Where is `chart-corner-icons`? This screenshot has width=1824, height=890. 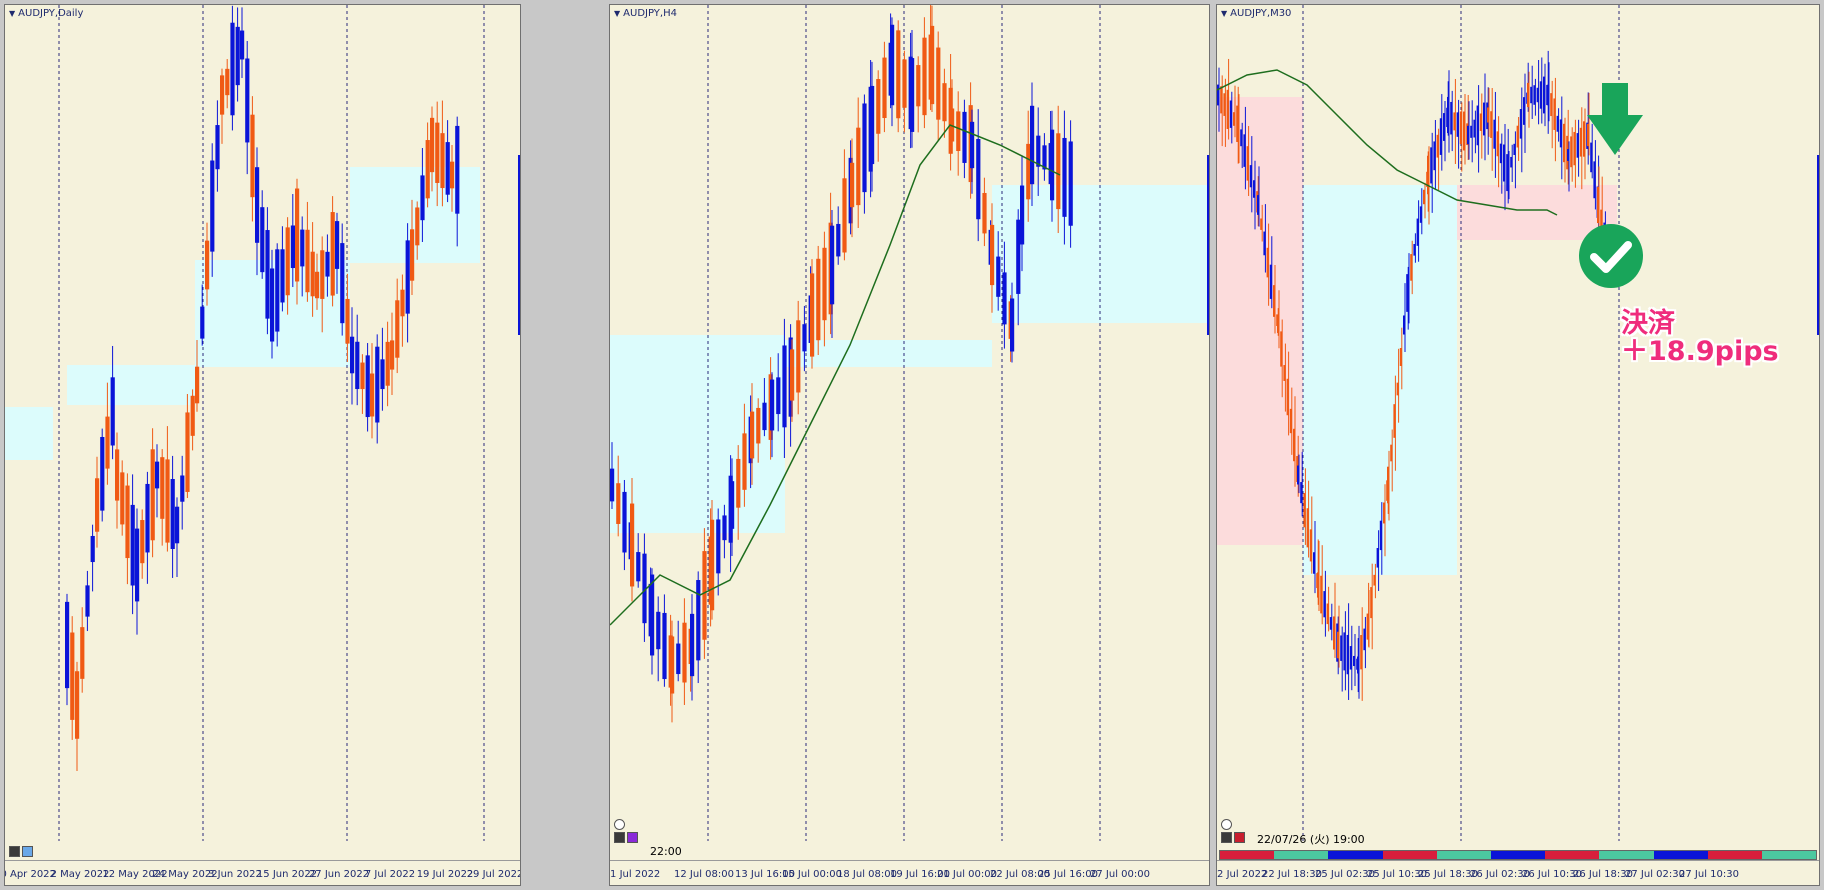
chart-corner-icons is located at coordinates (626, 831).